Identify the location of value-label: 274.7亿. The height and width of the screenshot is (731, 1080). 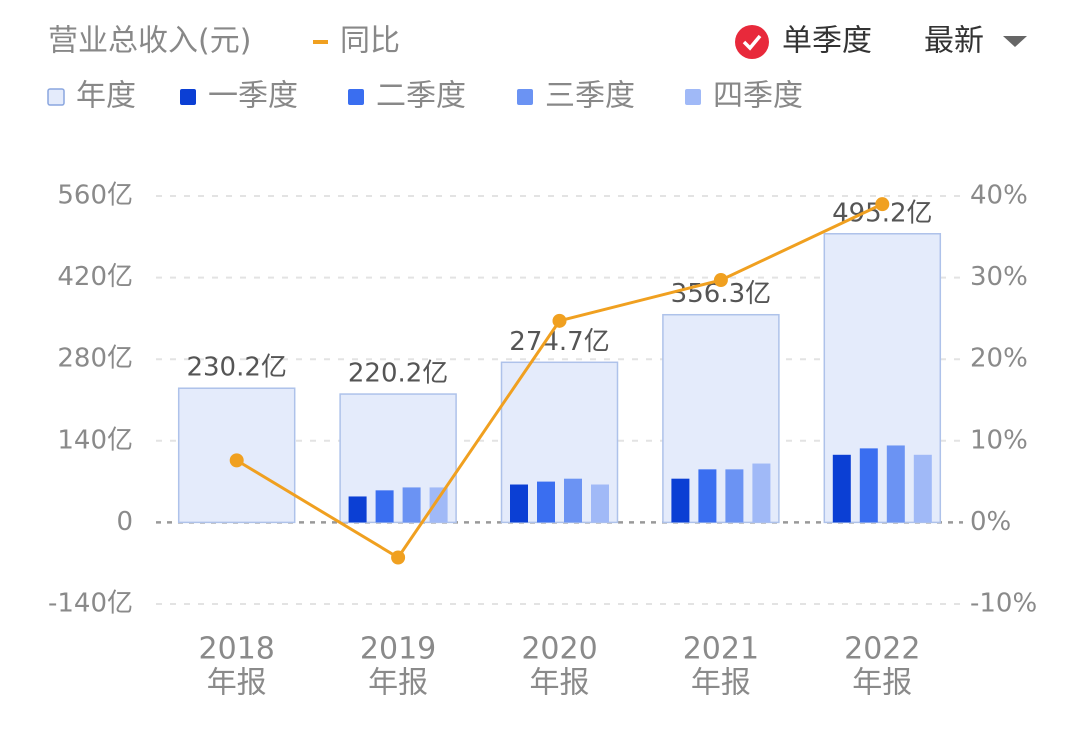
(559, 342).